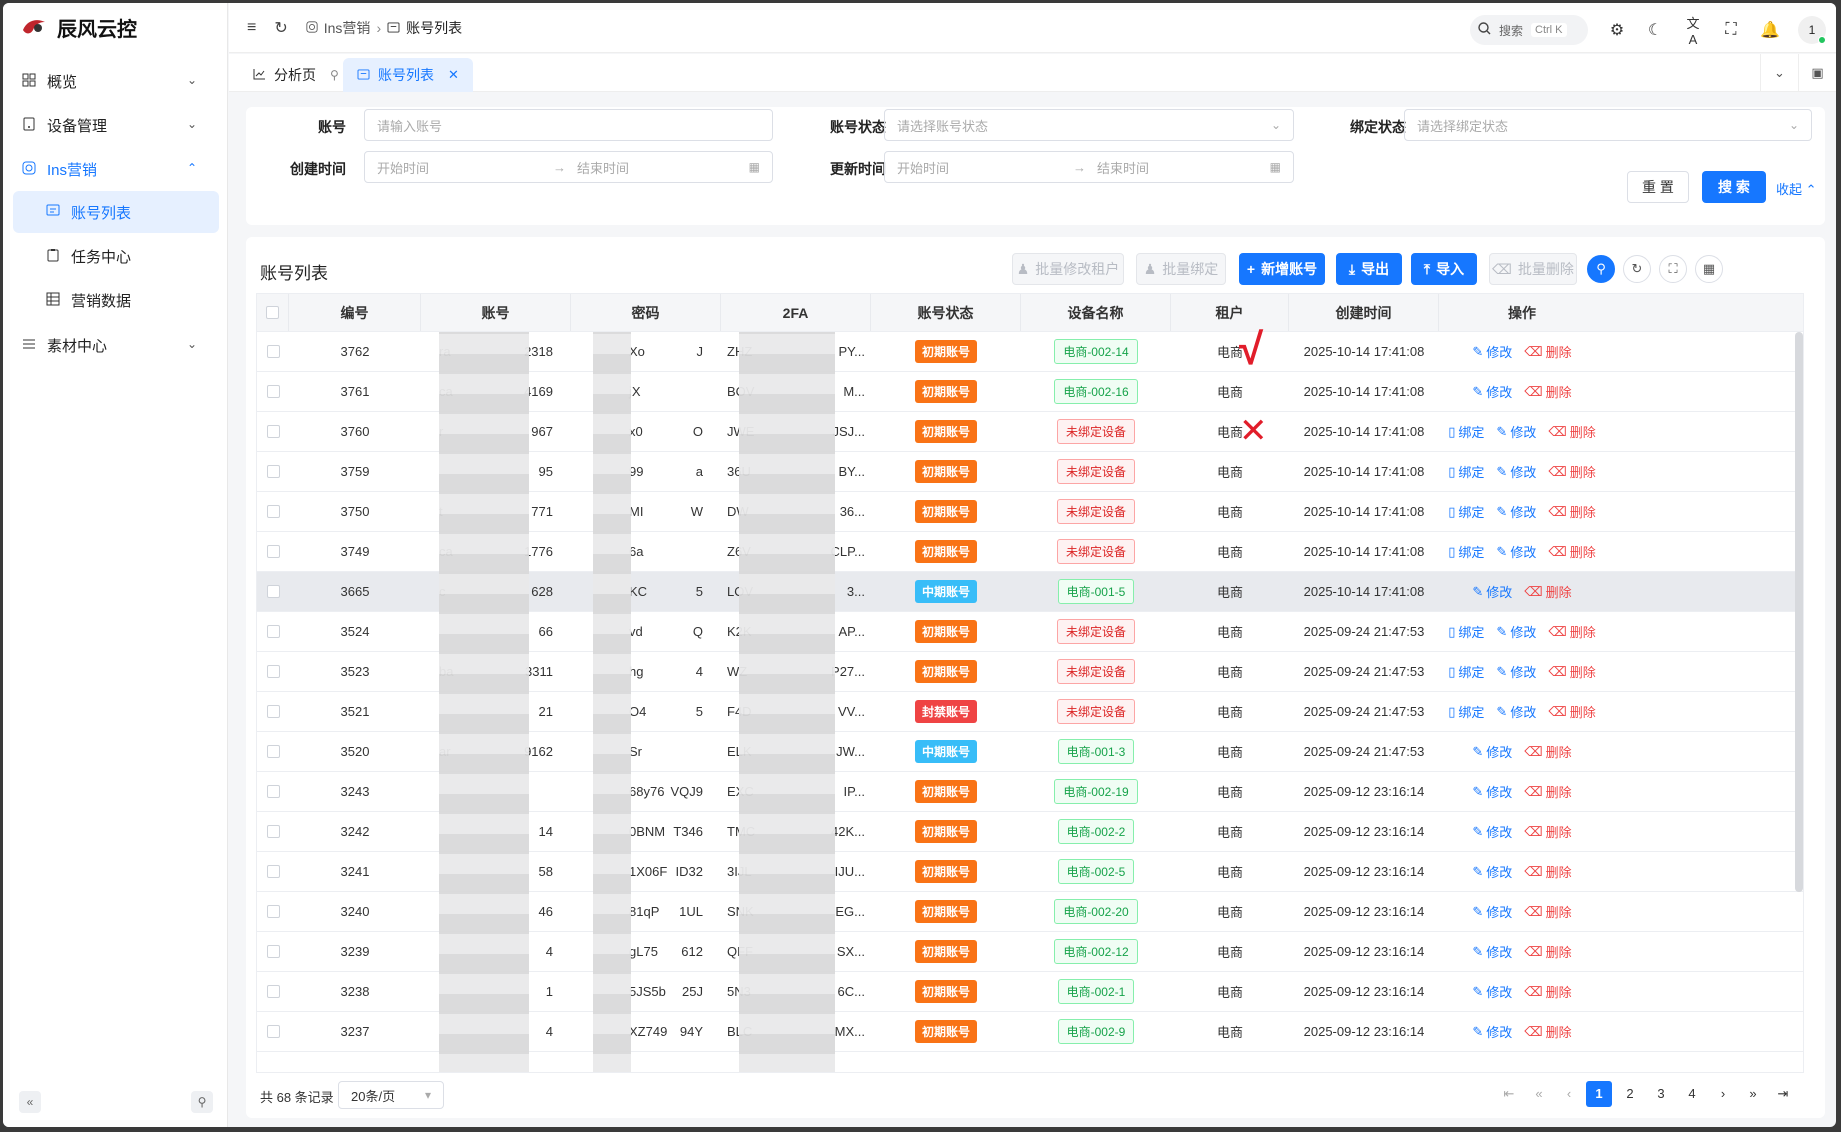  Describe the element at coordinates (946, 312) in the screenshot. I see `column-header: 账号状态` at that location.